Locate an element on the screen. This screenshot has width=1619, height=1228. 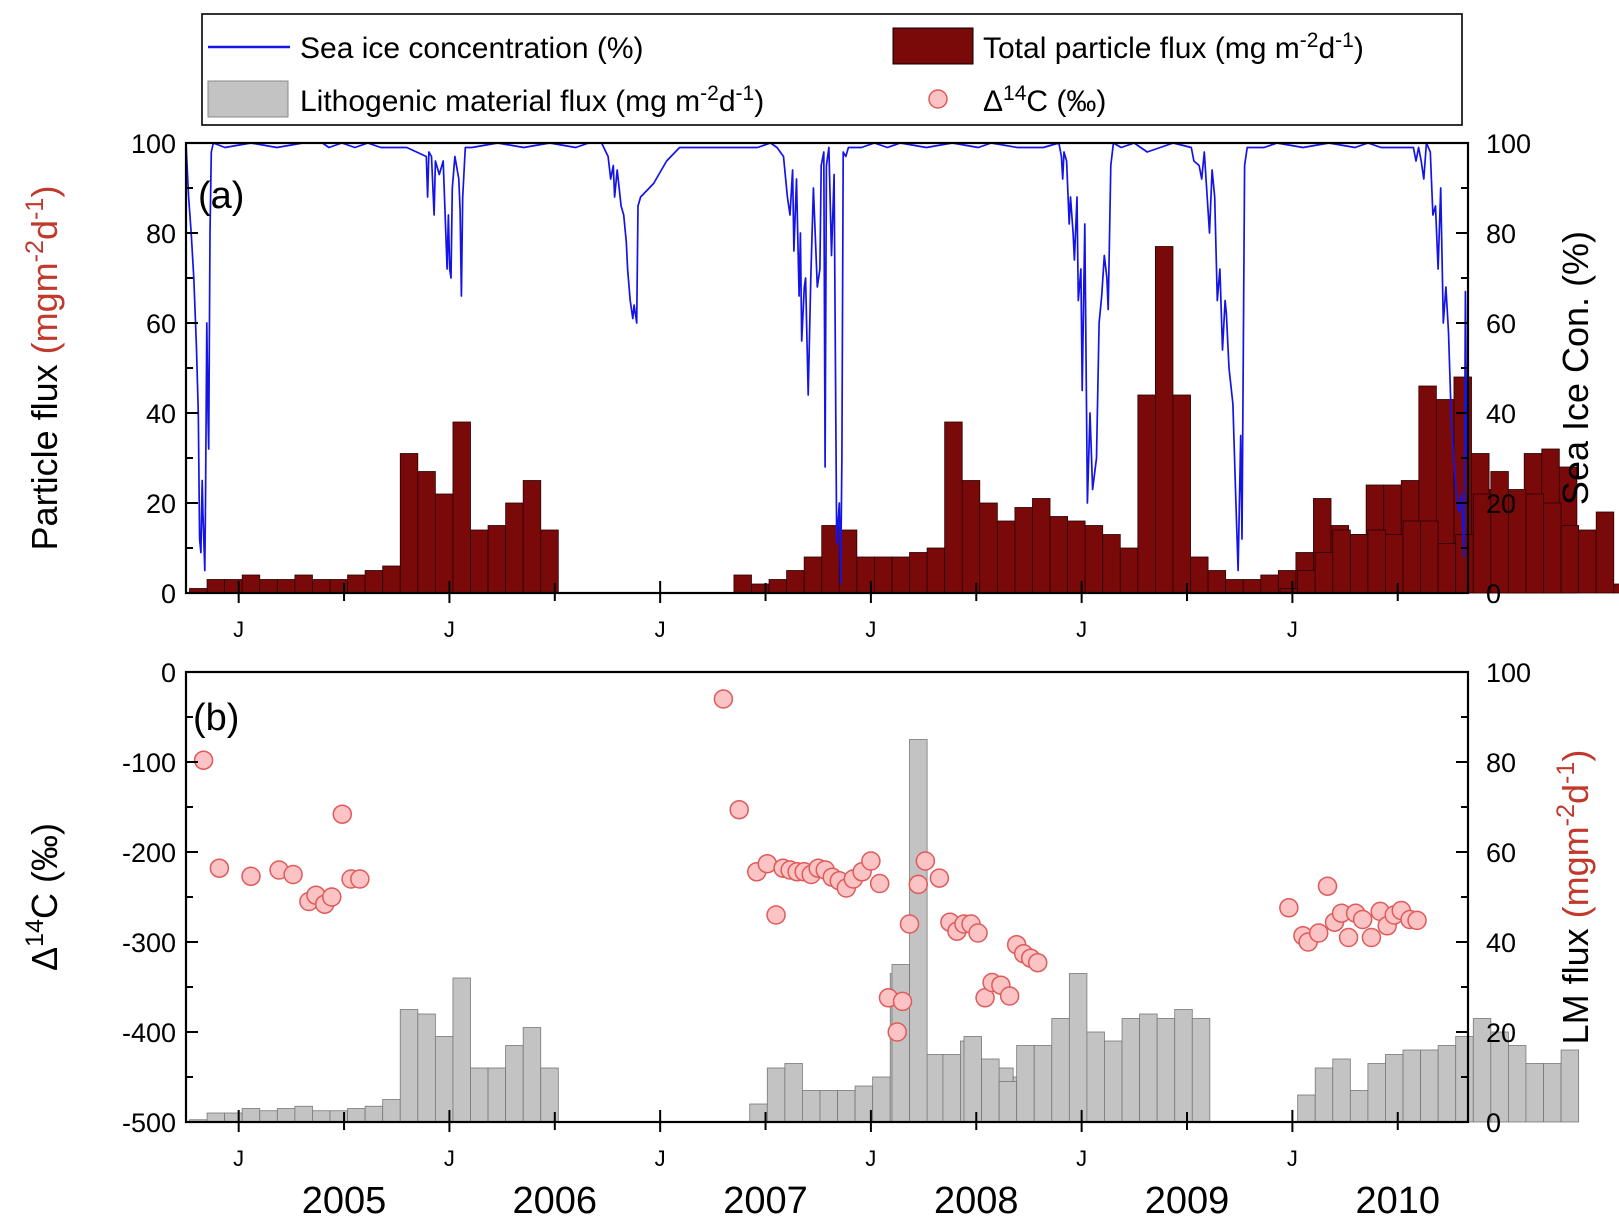
panel-a-left-axis-label: Particle flux (mgm-2d-1) is located at coordinates (43, 368).